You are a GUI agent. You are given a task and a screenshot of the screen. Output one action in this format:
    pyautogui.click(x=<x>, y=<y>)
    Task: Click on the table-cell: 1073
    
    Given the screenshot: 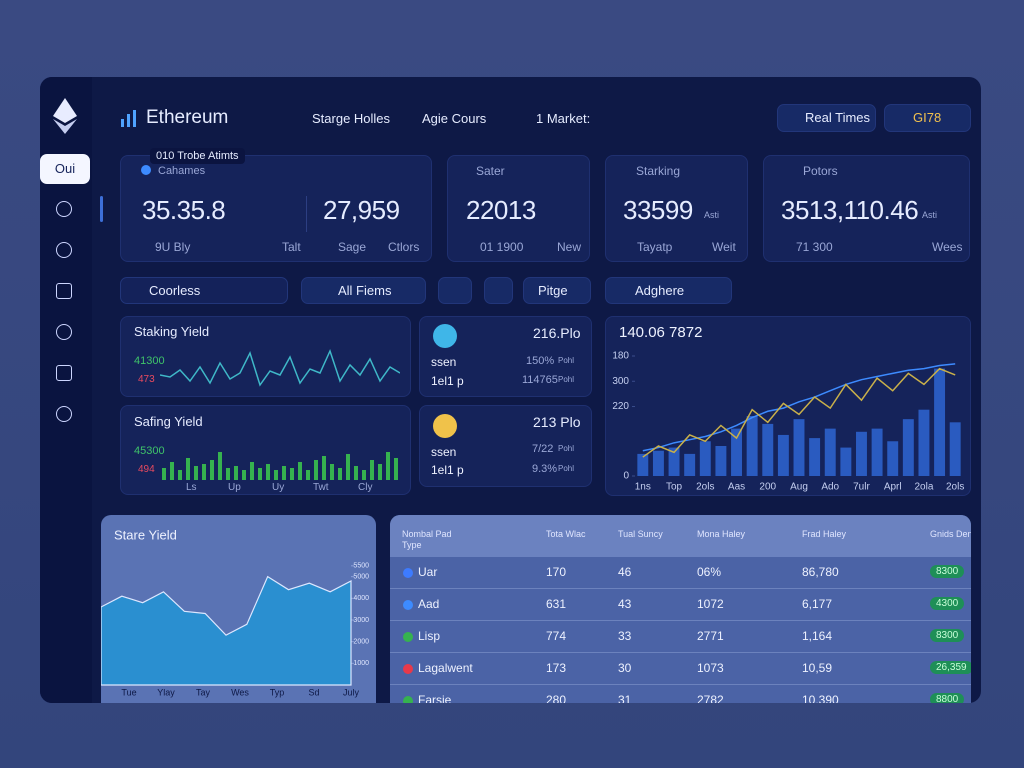 What is the action you would take?
    pyautogui.click(x=710, y=668)
    